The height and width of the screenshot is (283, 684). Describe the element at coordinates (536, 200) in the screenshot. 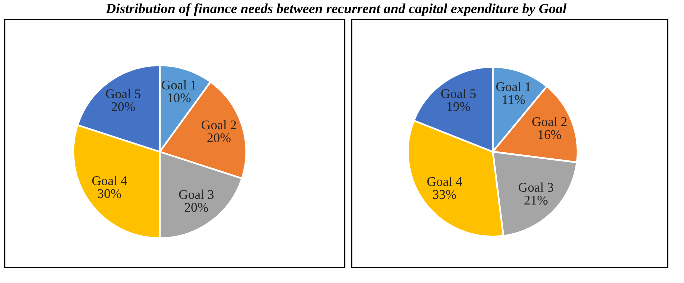

I see `data-label: 21%` at that location.